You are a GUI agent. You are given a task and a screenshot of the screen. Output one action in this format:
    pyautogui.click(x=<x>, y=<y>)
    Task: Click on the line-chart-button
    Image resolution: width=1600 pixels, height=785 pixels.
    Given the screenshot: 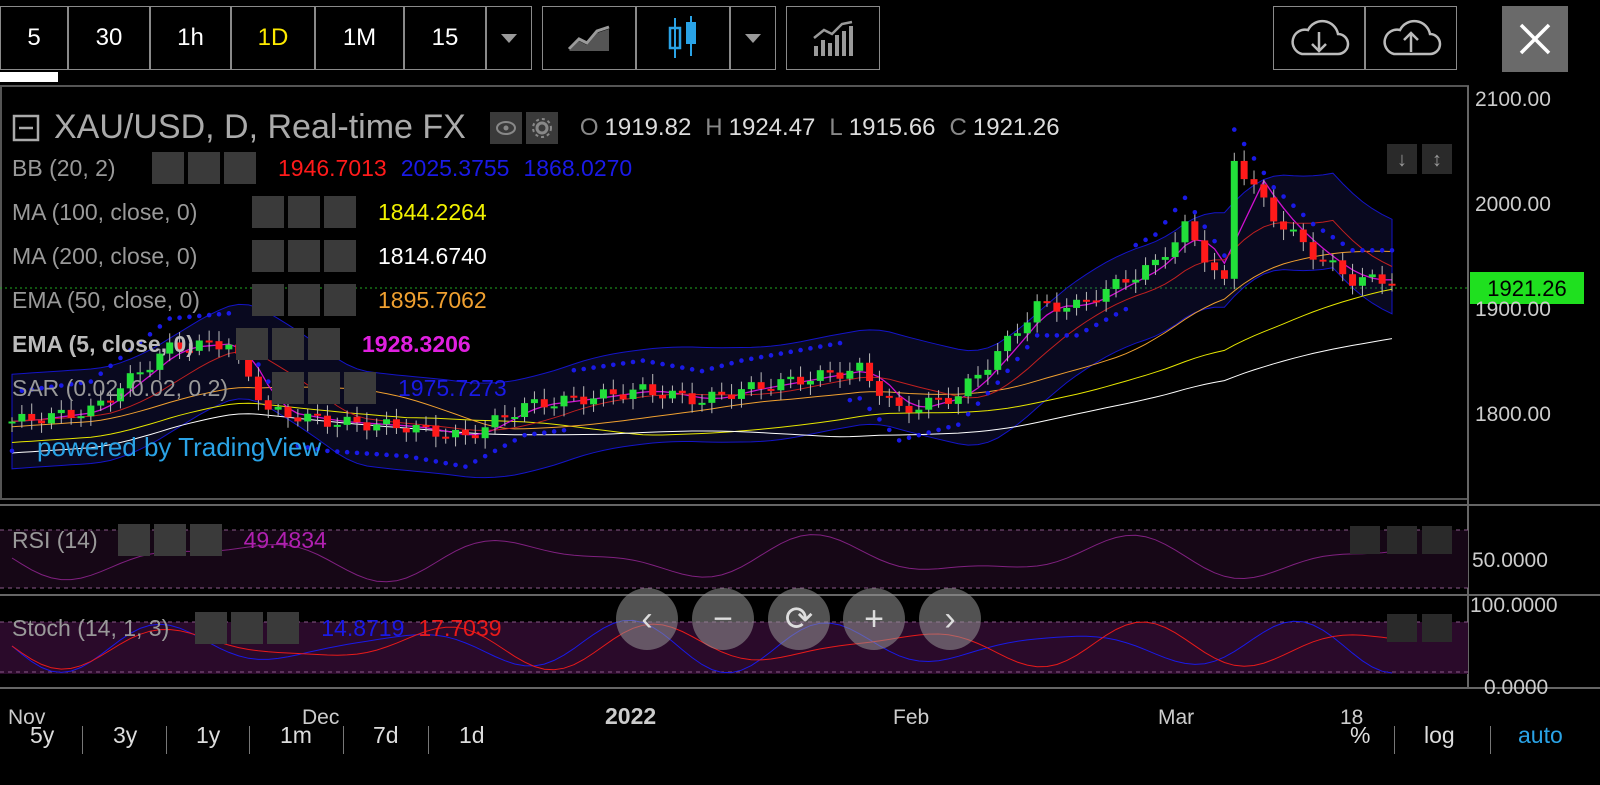 What is the action you would take?
    pyautogui.click(x=589, y=38)
    